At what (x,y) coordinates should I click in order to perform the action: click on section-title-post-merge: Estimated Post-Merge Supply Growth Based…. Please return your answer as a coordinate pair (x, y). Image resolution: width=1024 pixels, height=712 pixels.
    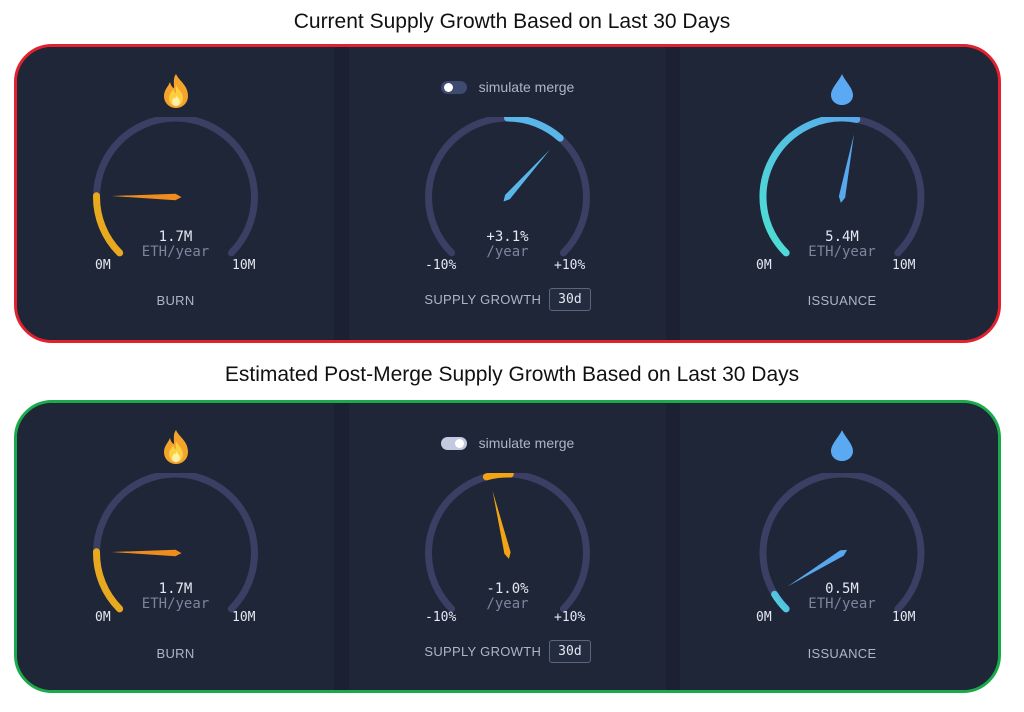
    Looking at the image, I should click on (512, 374).